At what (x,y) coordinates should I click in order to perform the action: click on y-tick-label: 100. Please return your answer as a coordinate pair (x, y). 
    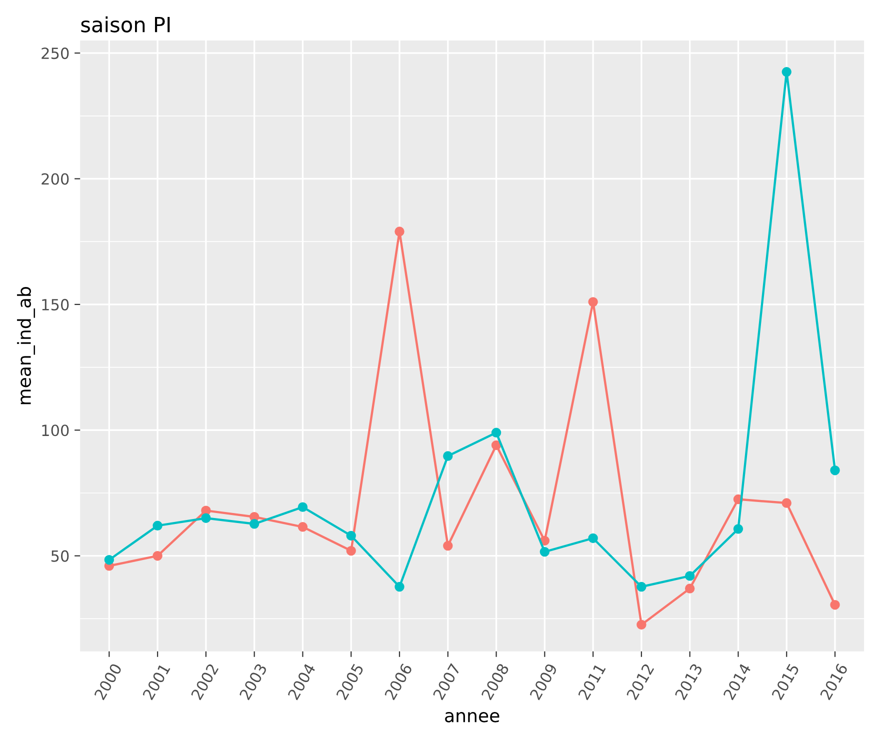
    Looking at the image, I should click on (55, 430).